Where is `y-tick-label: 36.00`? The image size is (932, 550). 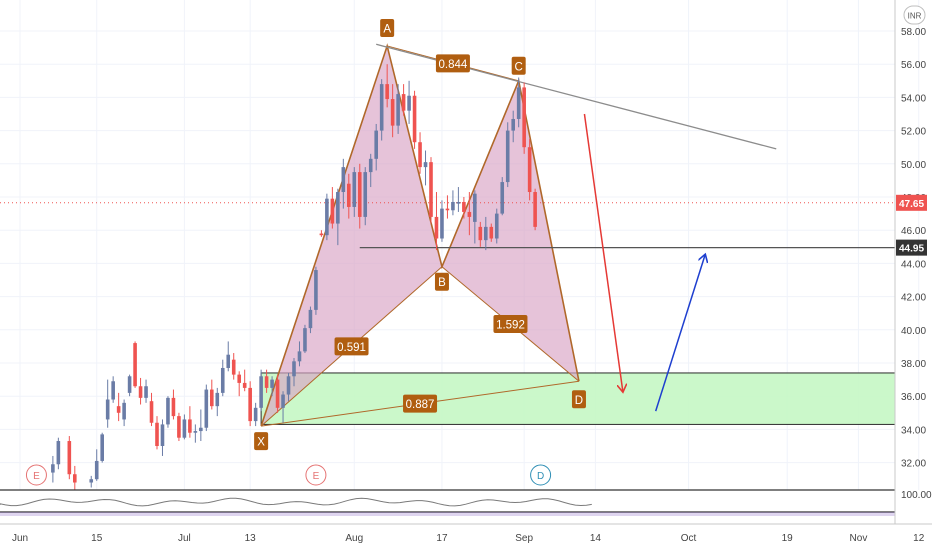 y-tick-label: 36.00 is located at coordinates (913, 397).